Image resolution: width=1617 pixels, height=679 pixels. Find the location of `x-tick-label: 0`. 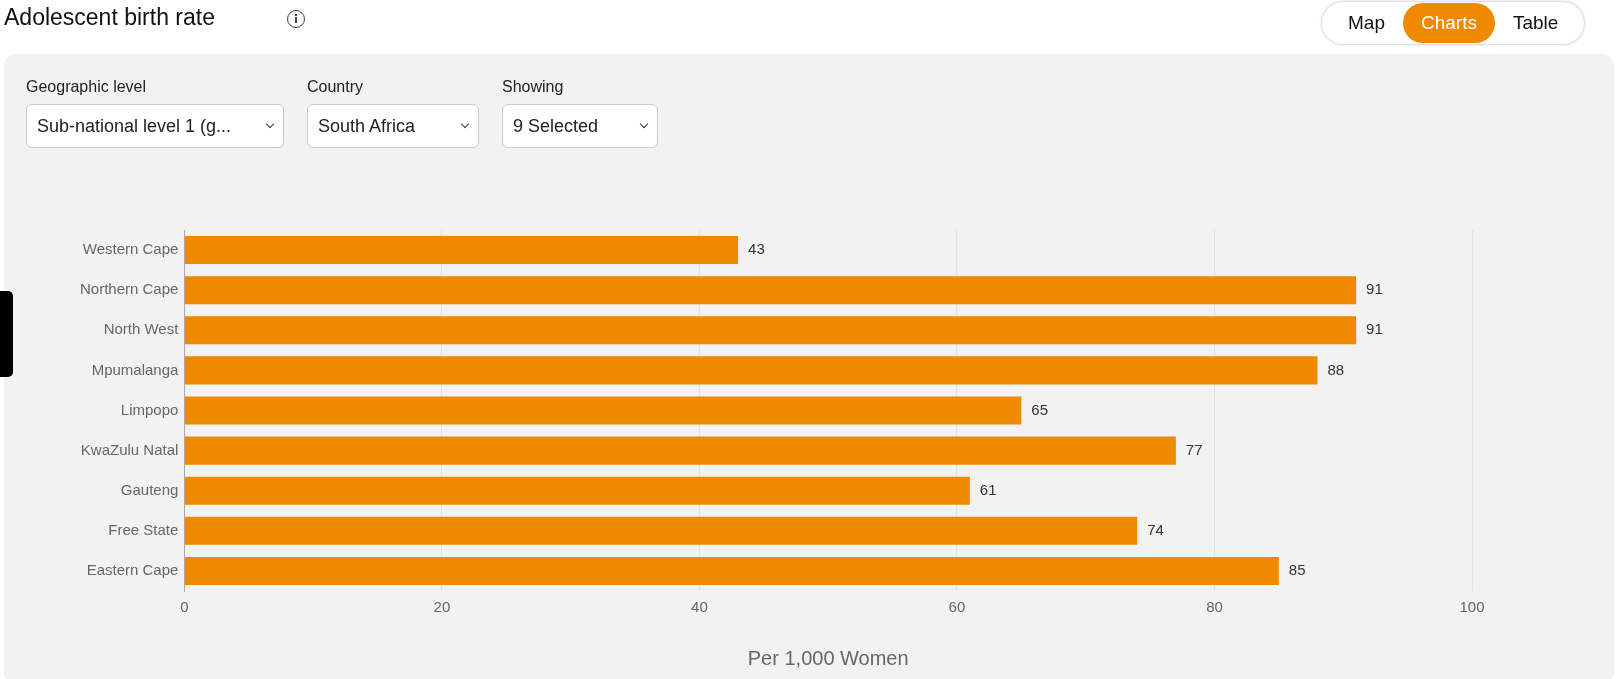

x-tick-label: 0 is located at coordinates (184, 607).